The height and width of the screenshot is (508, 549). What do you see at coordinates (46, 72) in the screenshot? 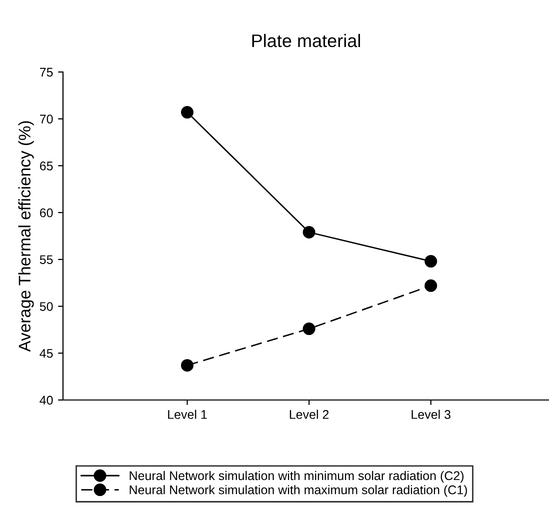
I see `y-tick-label: 75` at bounding box center [46, 72].